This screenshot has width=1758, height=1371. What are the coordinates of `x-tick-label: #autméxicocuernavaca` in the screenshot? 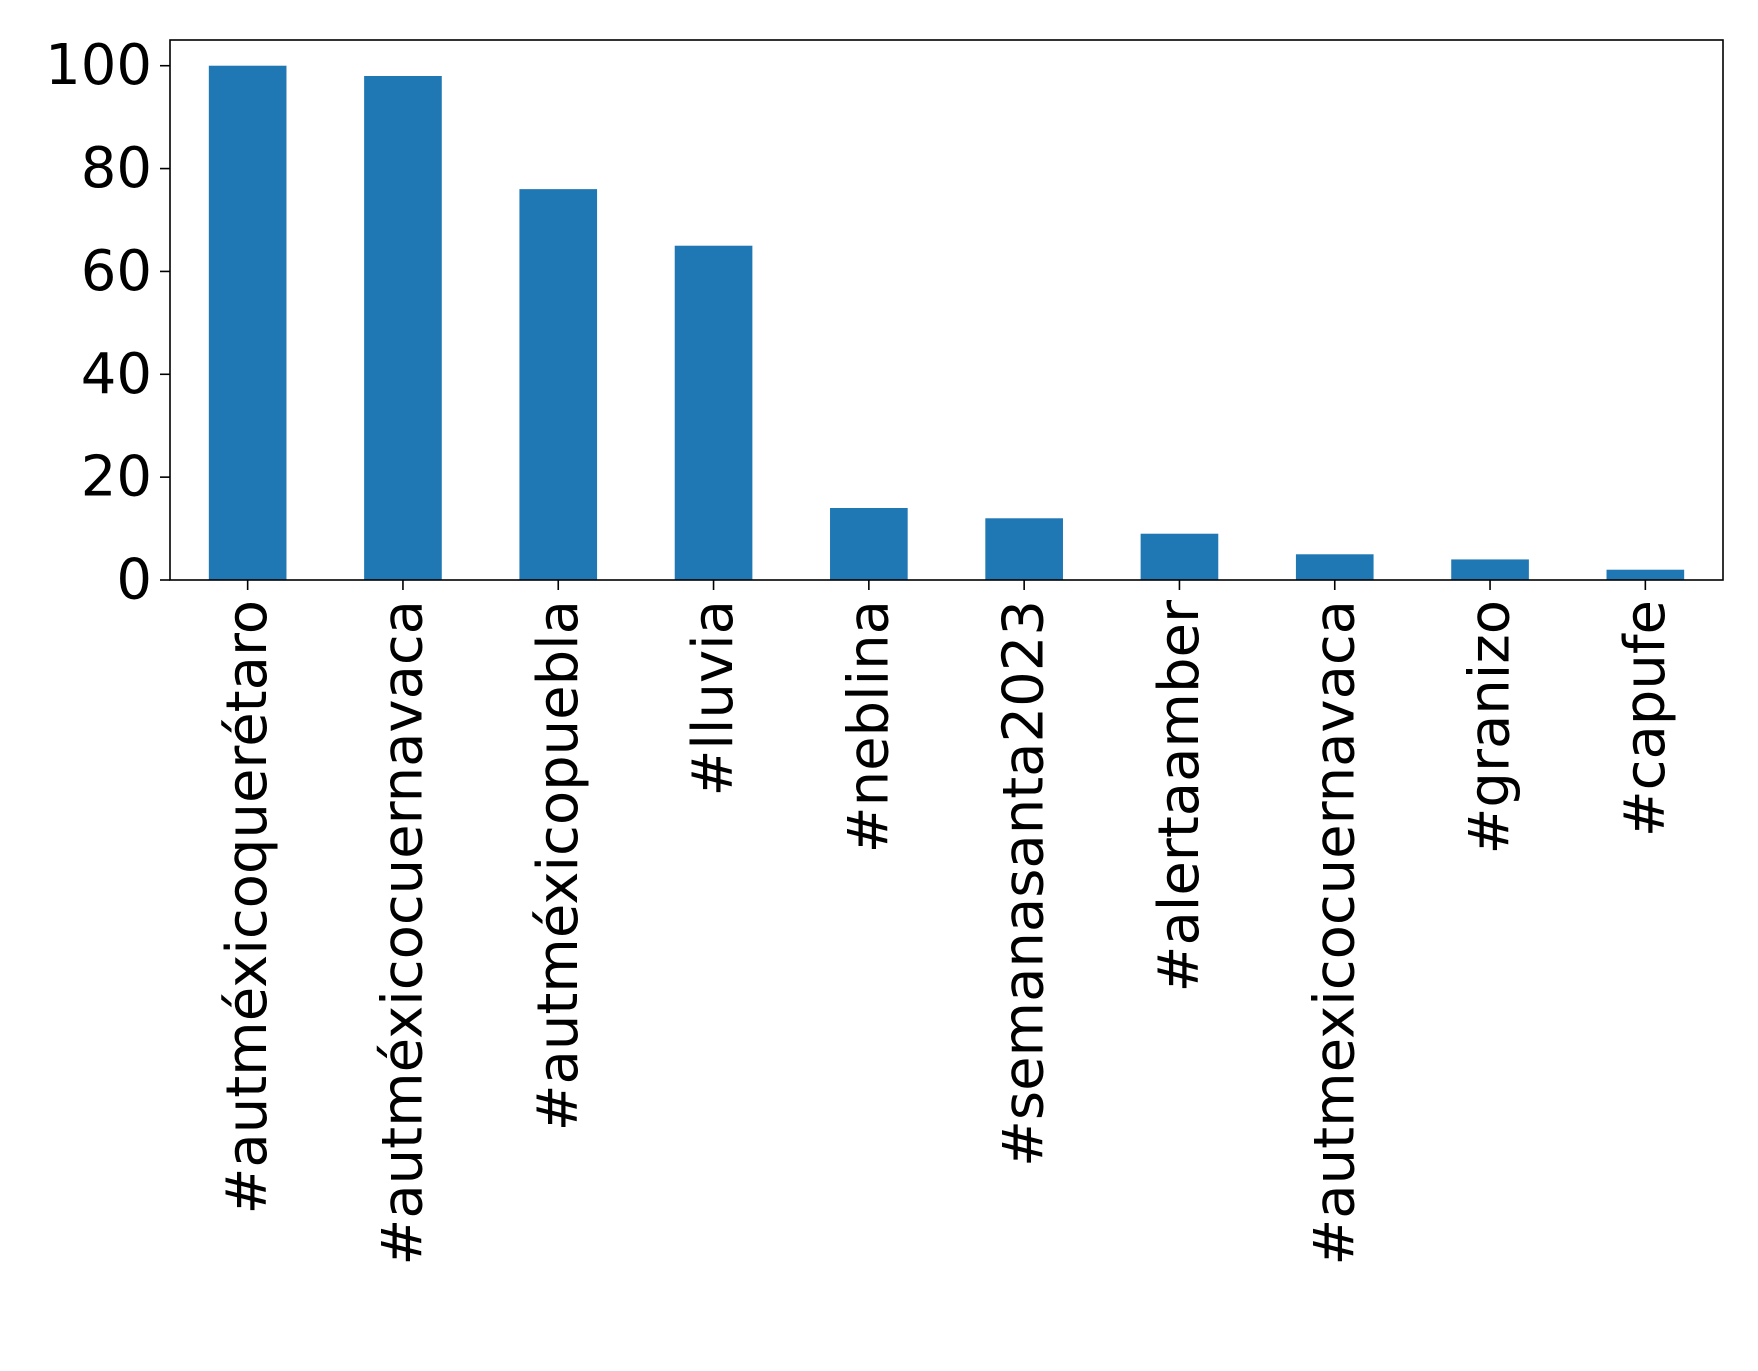 It's located at (402, 933).